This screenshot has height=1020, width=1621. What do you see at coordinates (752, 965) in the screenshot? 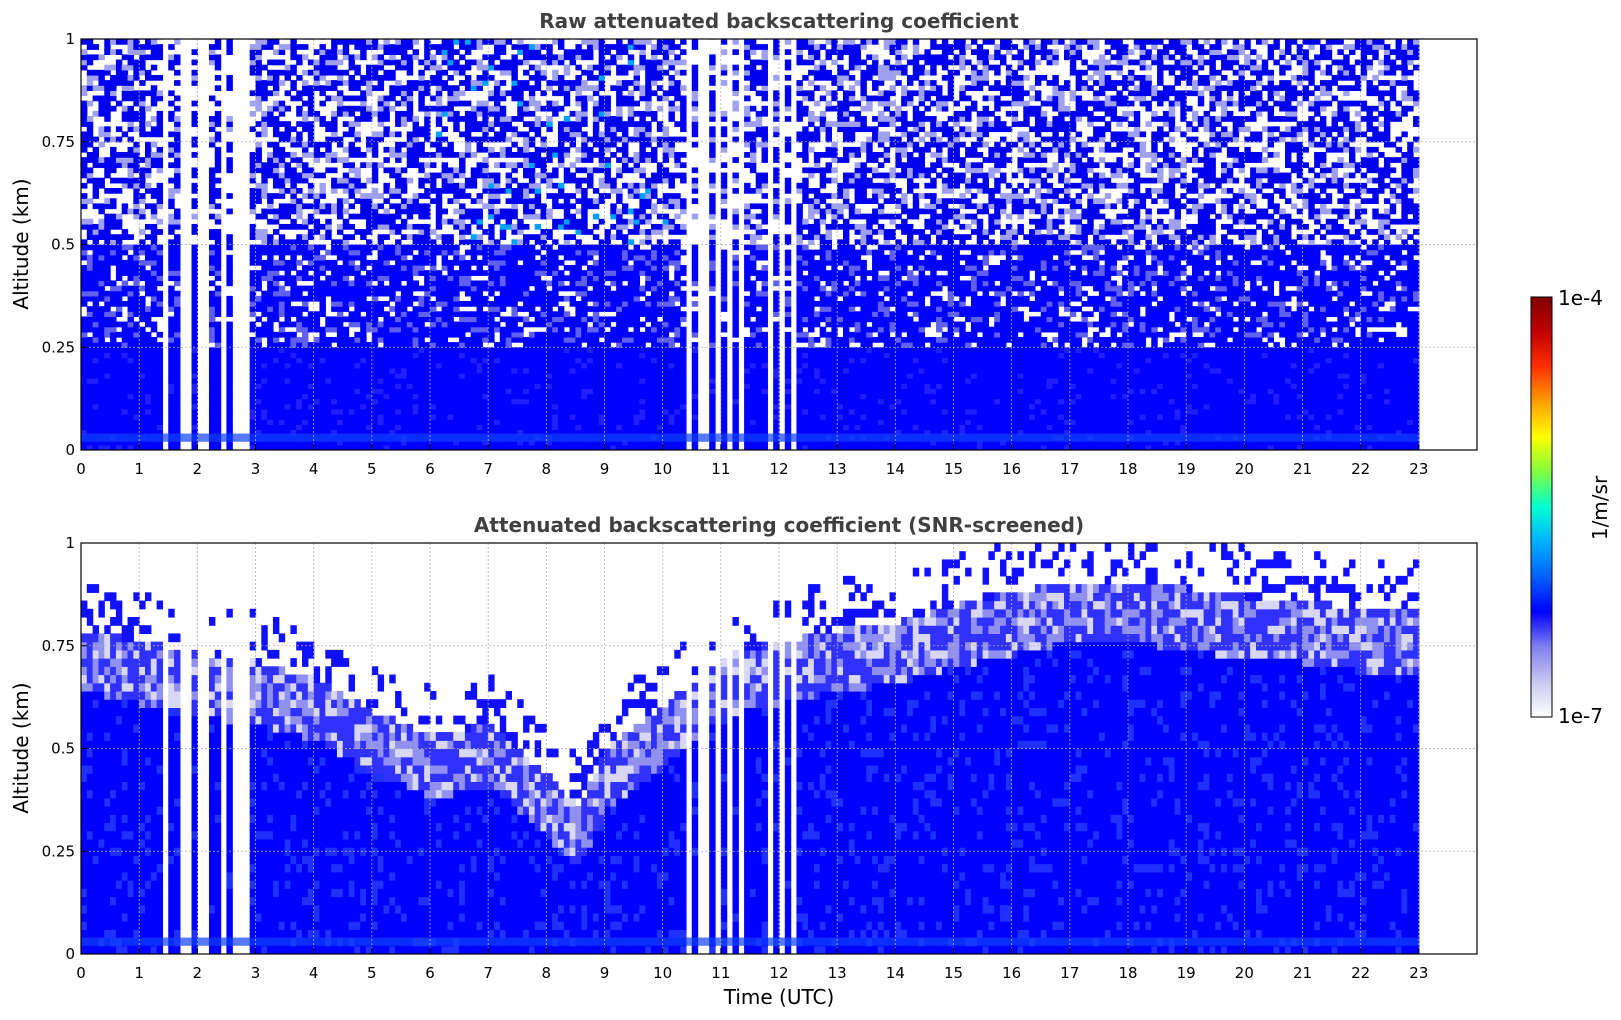
I see `bottom-x-ticks: 0 1 2 3 4 5 6 7 8 9 10 11 12 13 14 15 16 17 18 19 20 21 22 23` at bounding box center [752, 965].